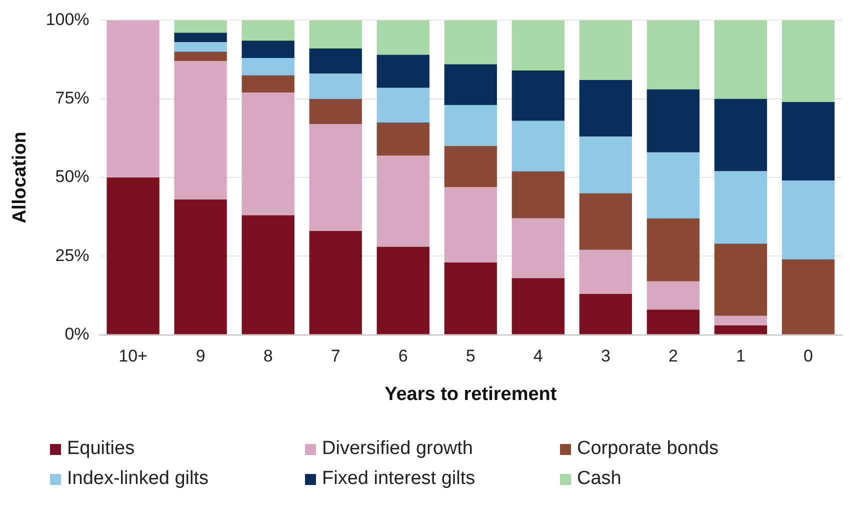 The width and height of the screenshot is (867, 528). What do you see at coordinates (68, 19) in the screenshot?
I see `y-tick-label: 100%` at bounding box center [68, 19].